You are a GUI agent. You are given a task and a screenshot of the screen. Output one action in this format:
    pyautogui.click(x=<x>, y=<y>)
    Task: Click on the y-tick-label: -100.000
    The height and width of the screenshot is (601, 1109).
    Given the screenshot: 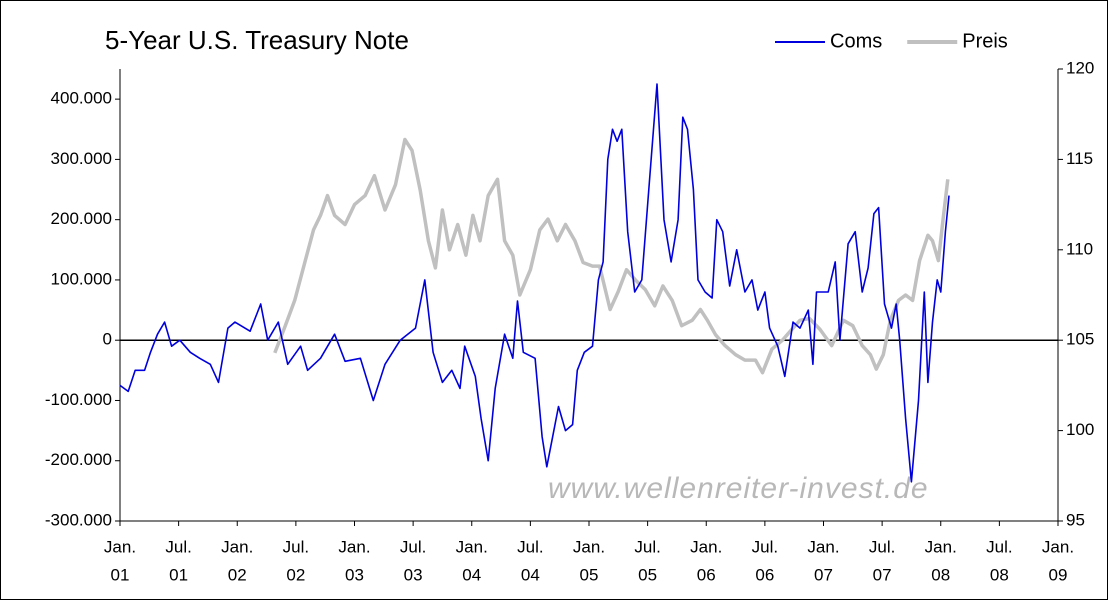 What is the action you would take?
    pyautogui.click(x=78, y=399)
    